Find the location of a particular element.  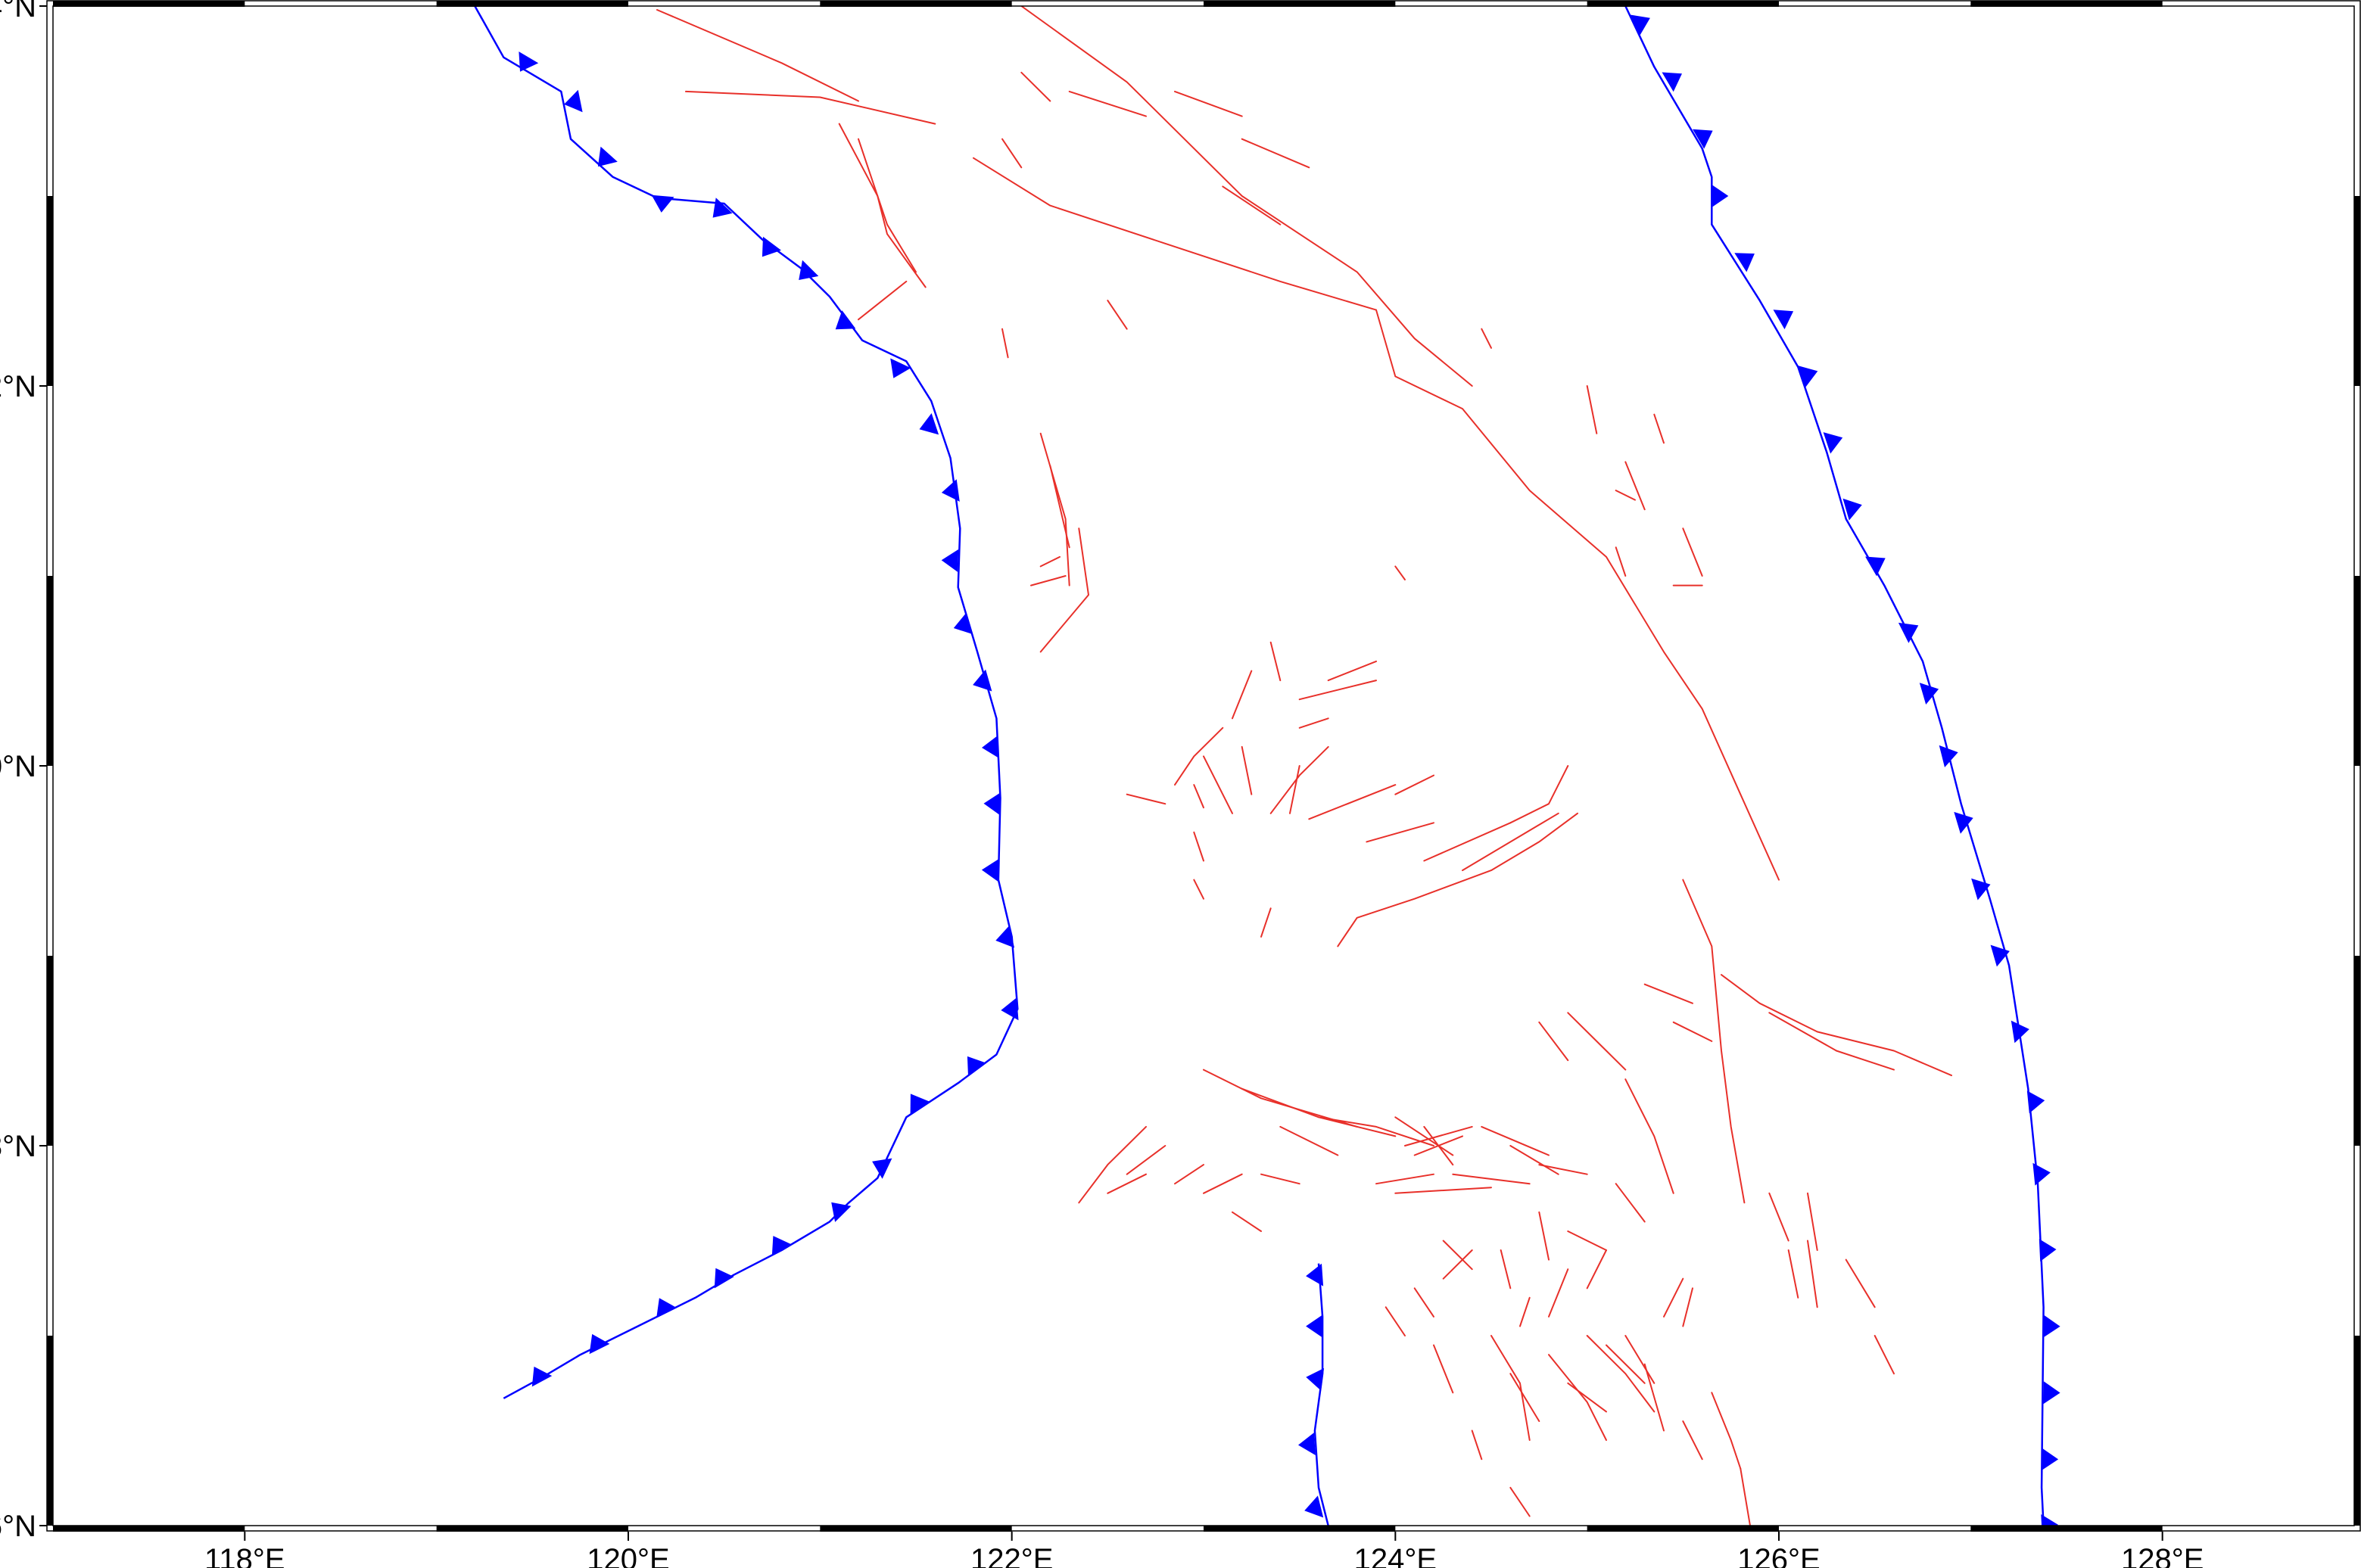

y-tick-label: 14°N is located at coordinates (18, 11).